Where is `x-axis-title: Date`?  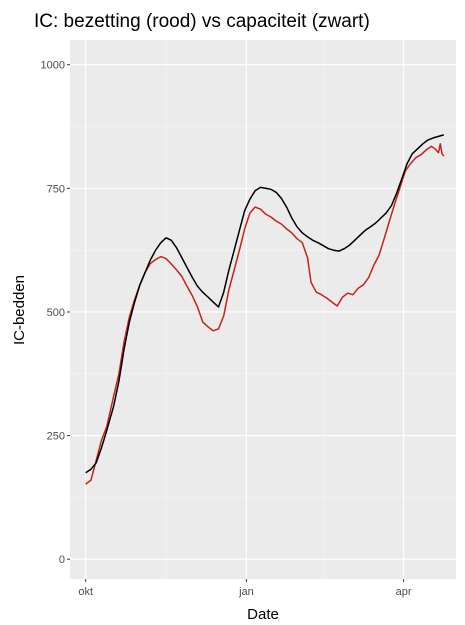 x-axis-title: Date is located at coordinates (263, 614).